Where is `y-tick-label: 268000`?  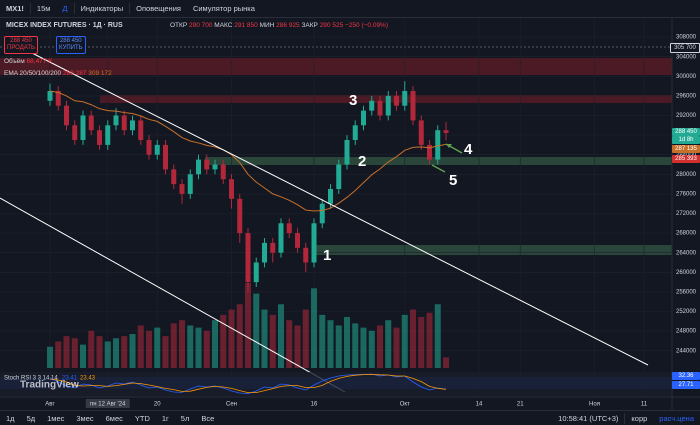 y-tick-label: 268000 is located at coordinates (686, 234).